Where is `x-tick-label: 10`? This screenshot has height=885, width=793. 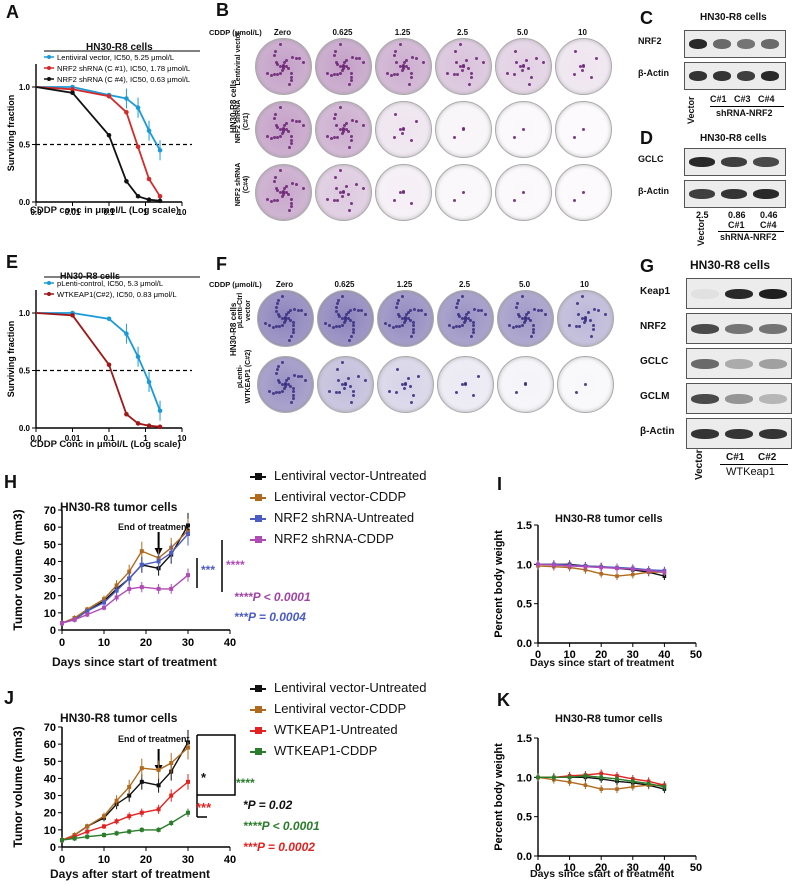
x-tick-label: 10 is located at coordinates (104, 860).